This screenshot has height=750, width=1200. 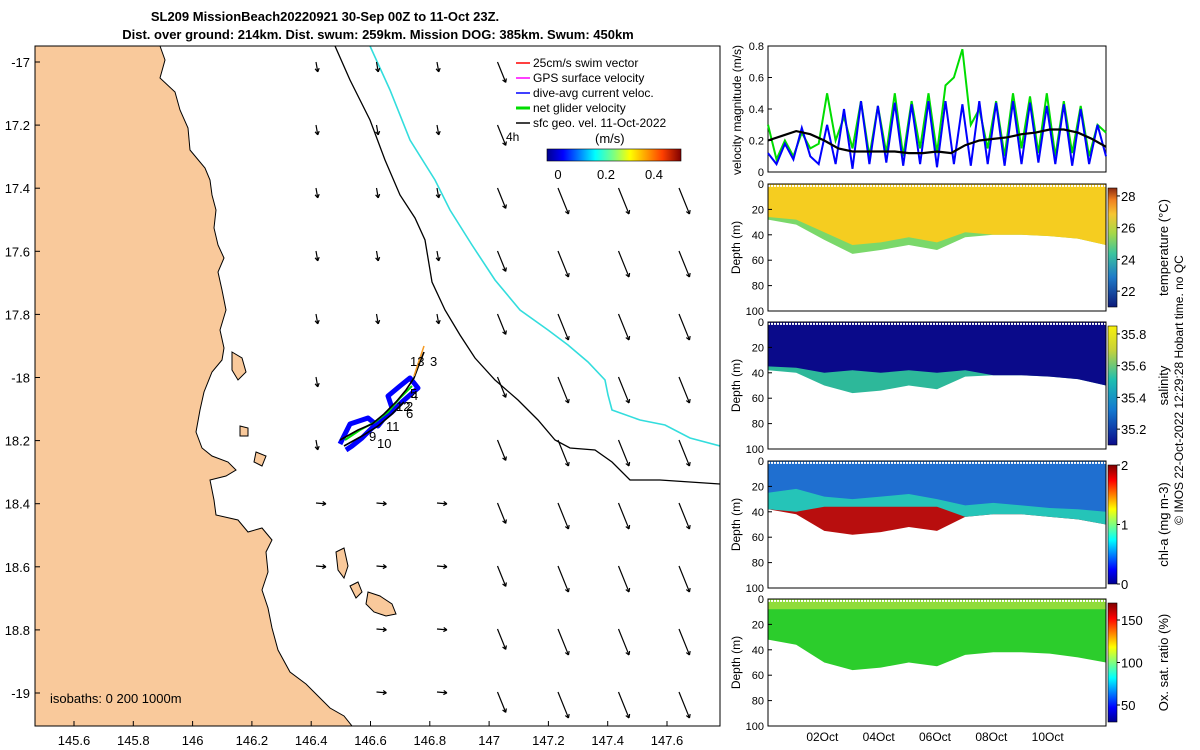 I want to click on colorbar-tick-label: 50, so click(x=1128, y=705).